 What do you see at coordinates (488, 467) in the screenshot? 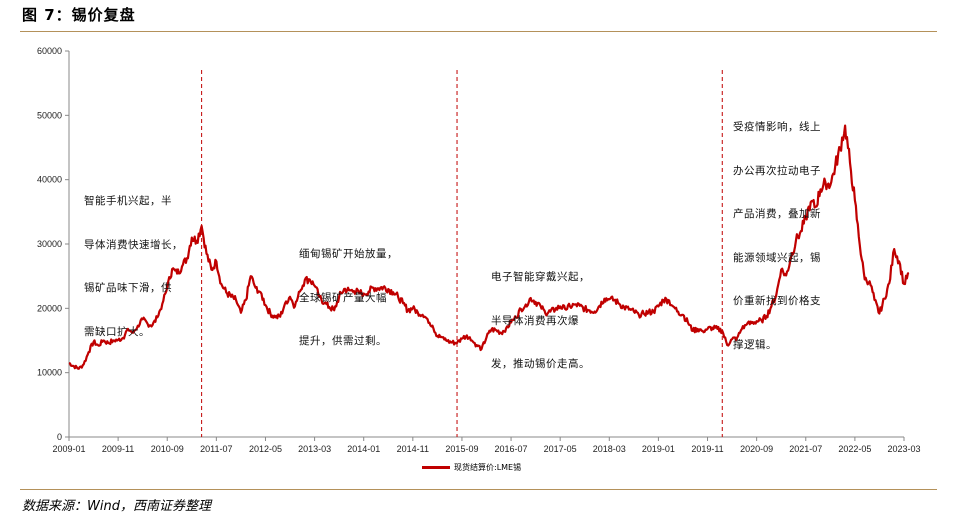
I see `legend-label: 现货结算价:LME锡` at bounding box center [488, 467].